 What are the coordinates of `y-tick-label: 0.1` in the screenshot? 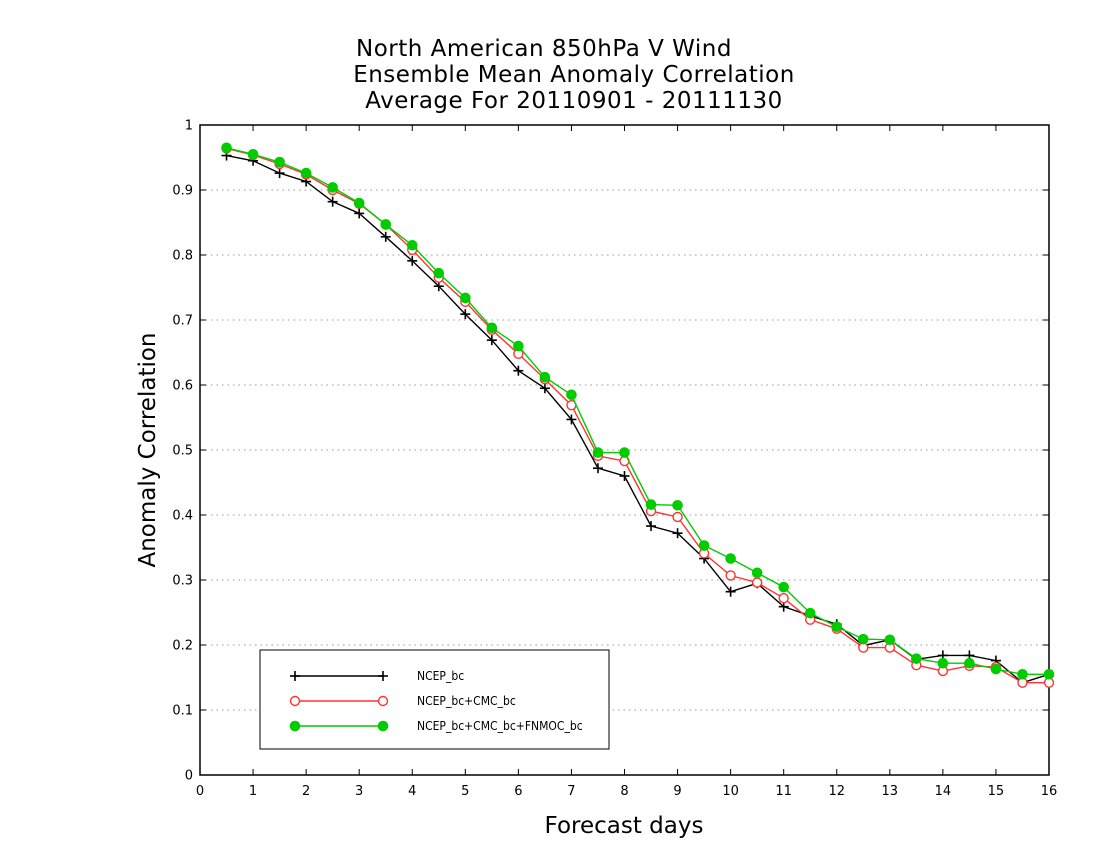 It's located at (182, 711).